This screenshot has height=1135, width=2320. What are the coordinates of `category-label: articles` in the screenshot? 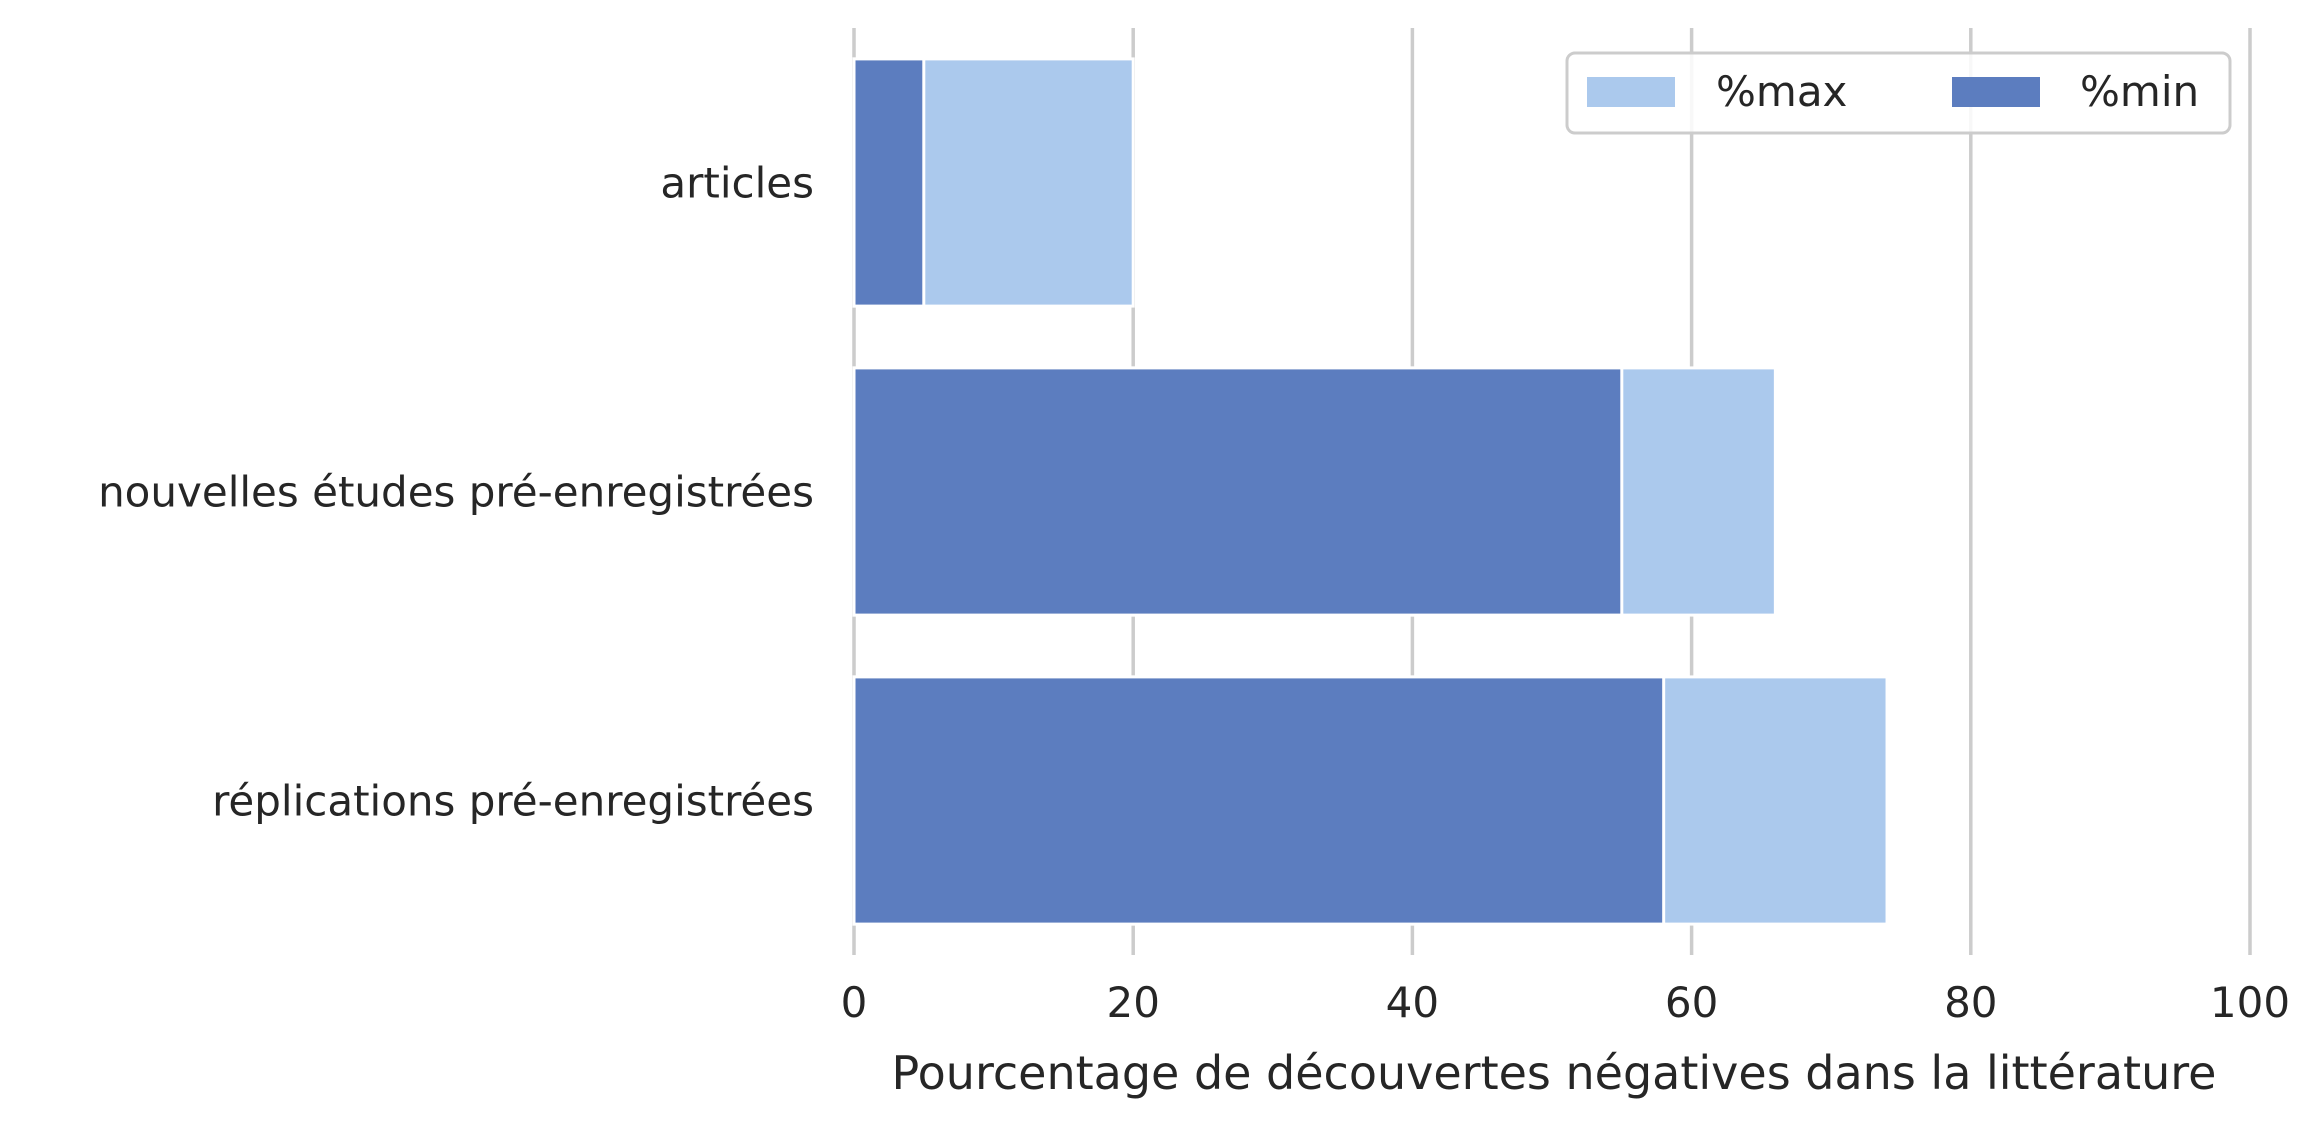 It's located at (737, 183).